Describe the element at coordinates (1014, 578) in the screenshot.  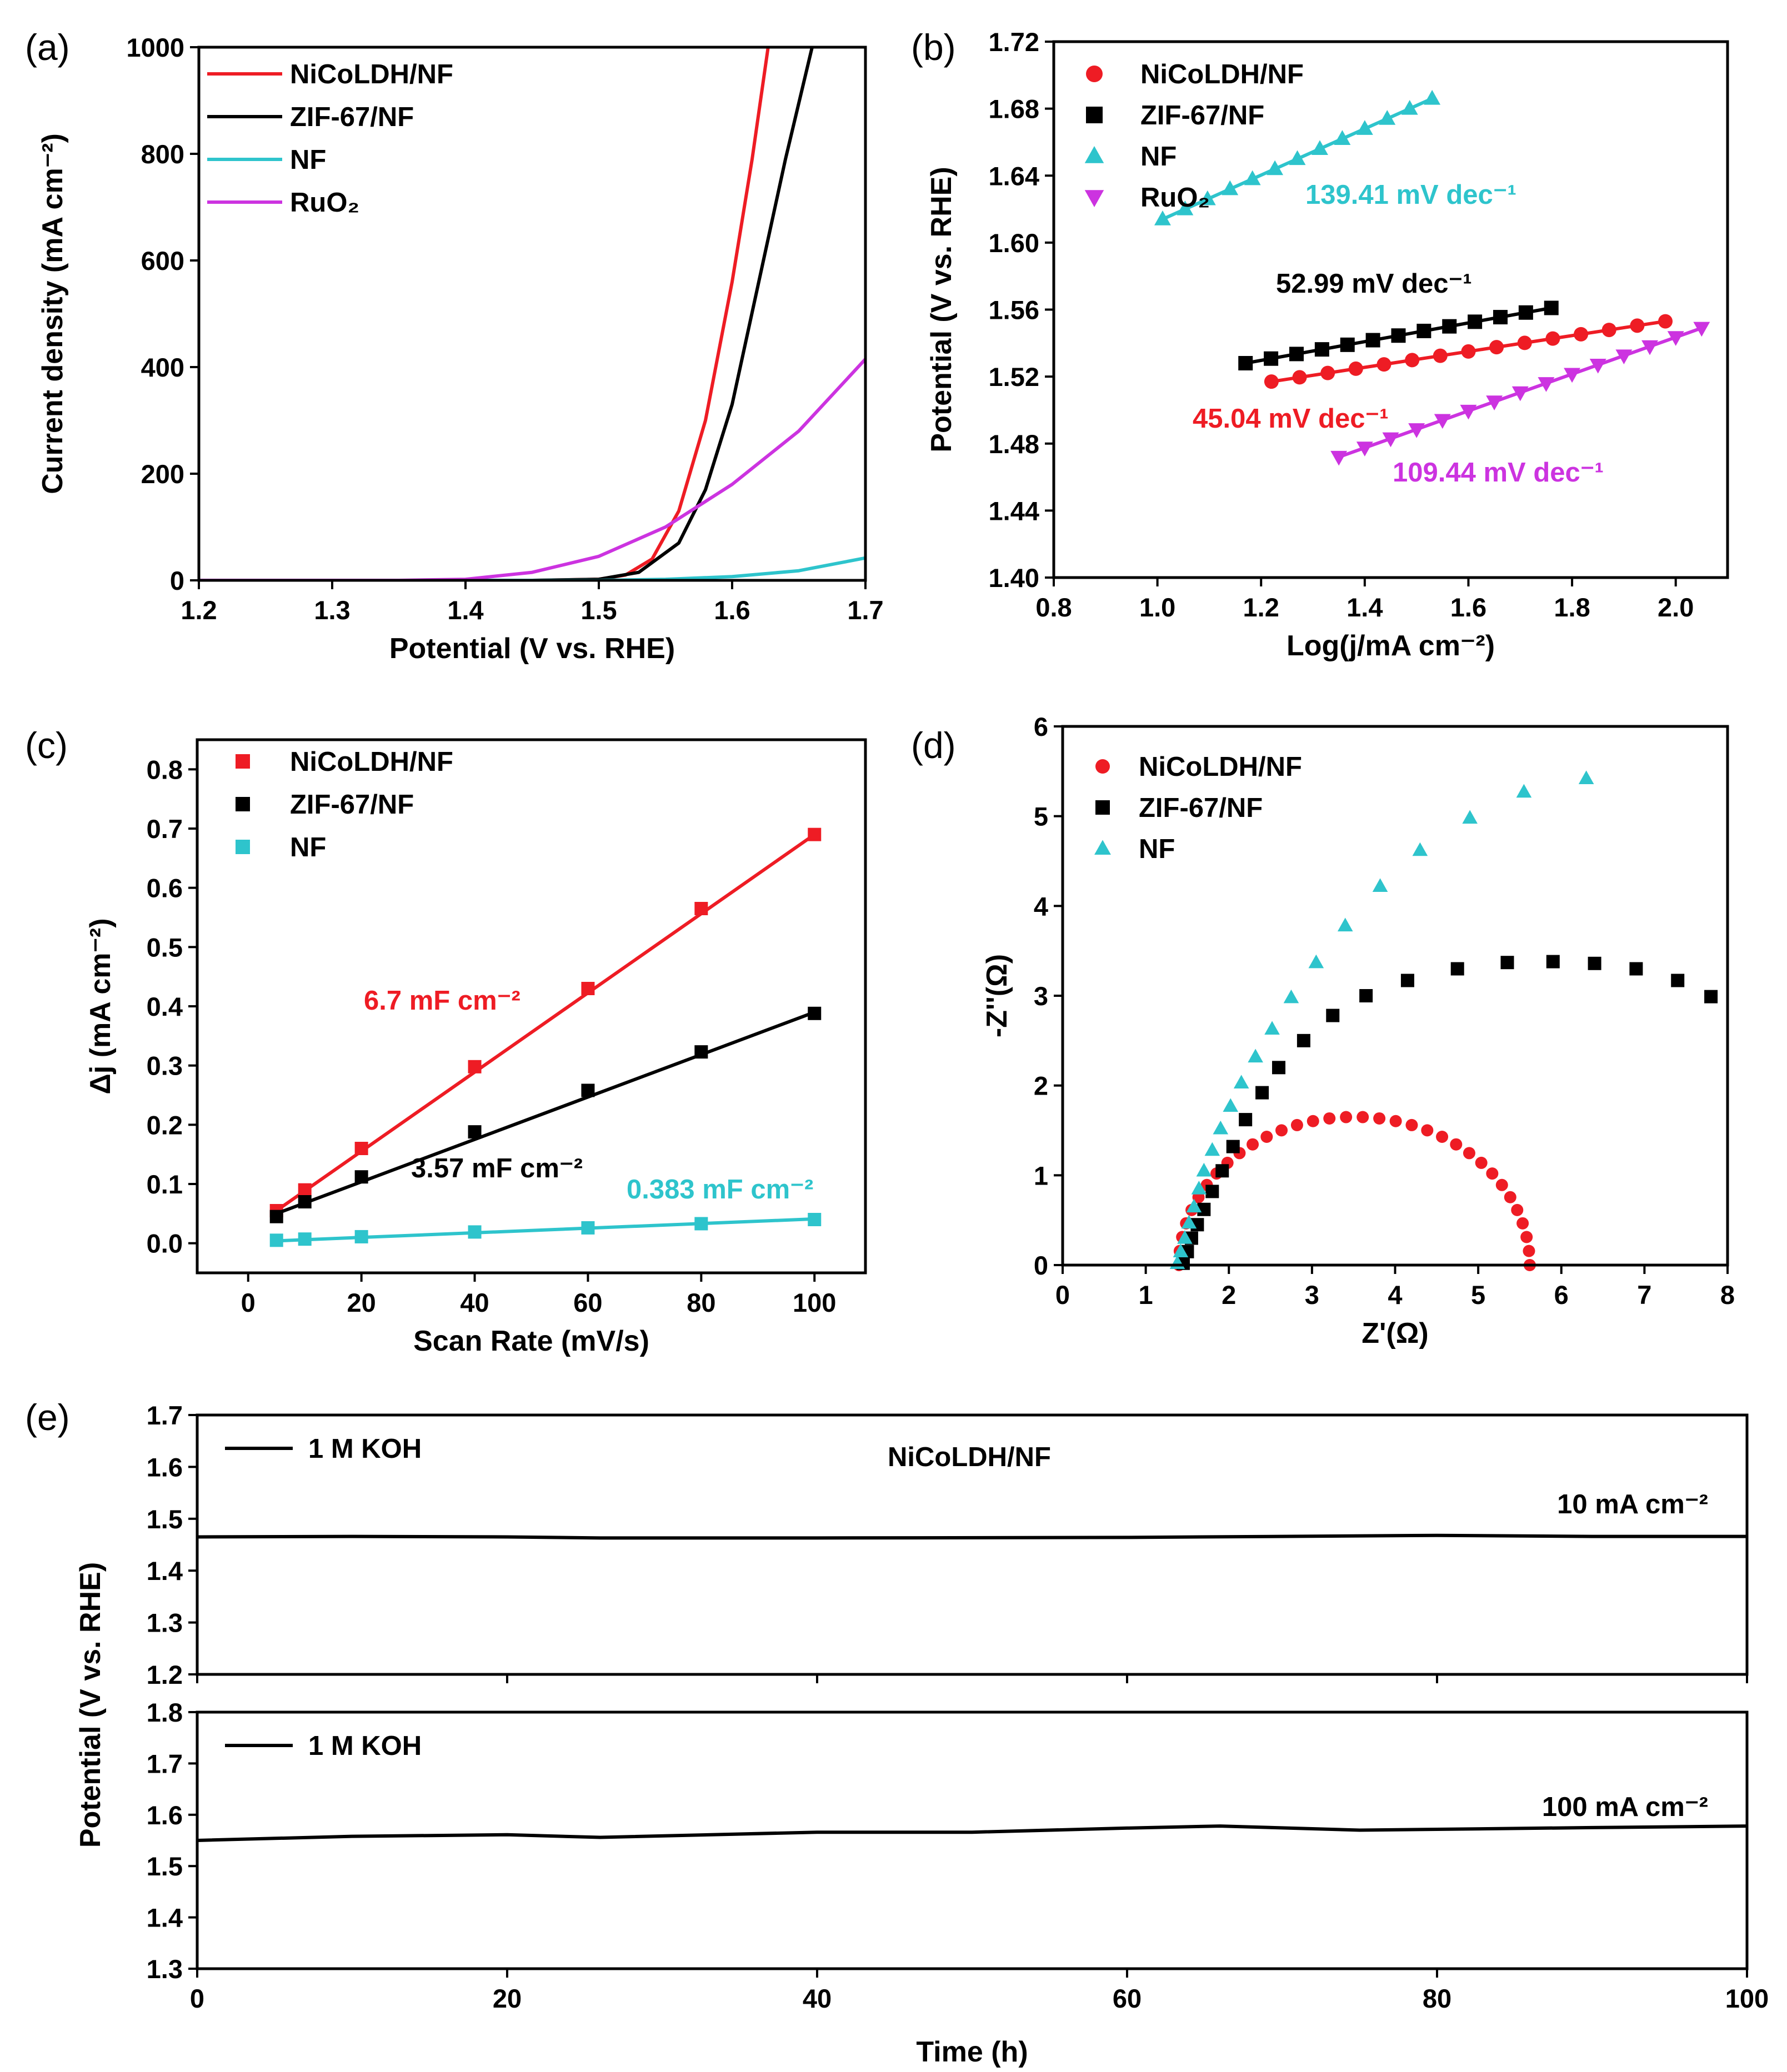
I see `y-tick-label: 1.40` at that location.